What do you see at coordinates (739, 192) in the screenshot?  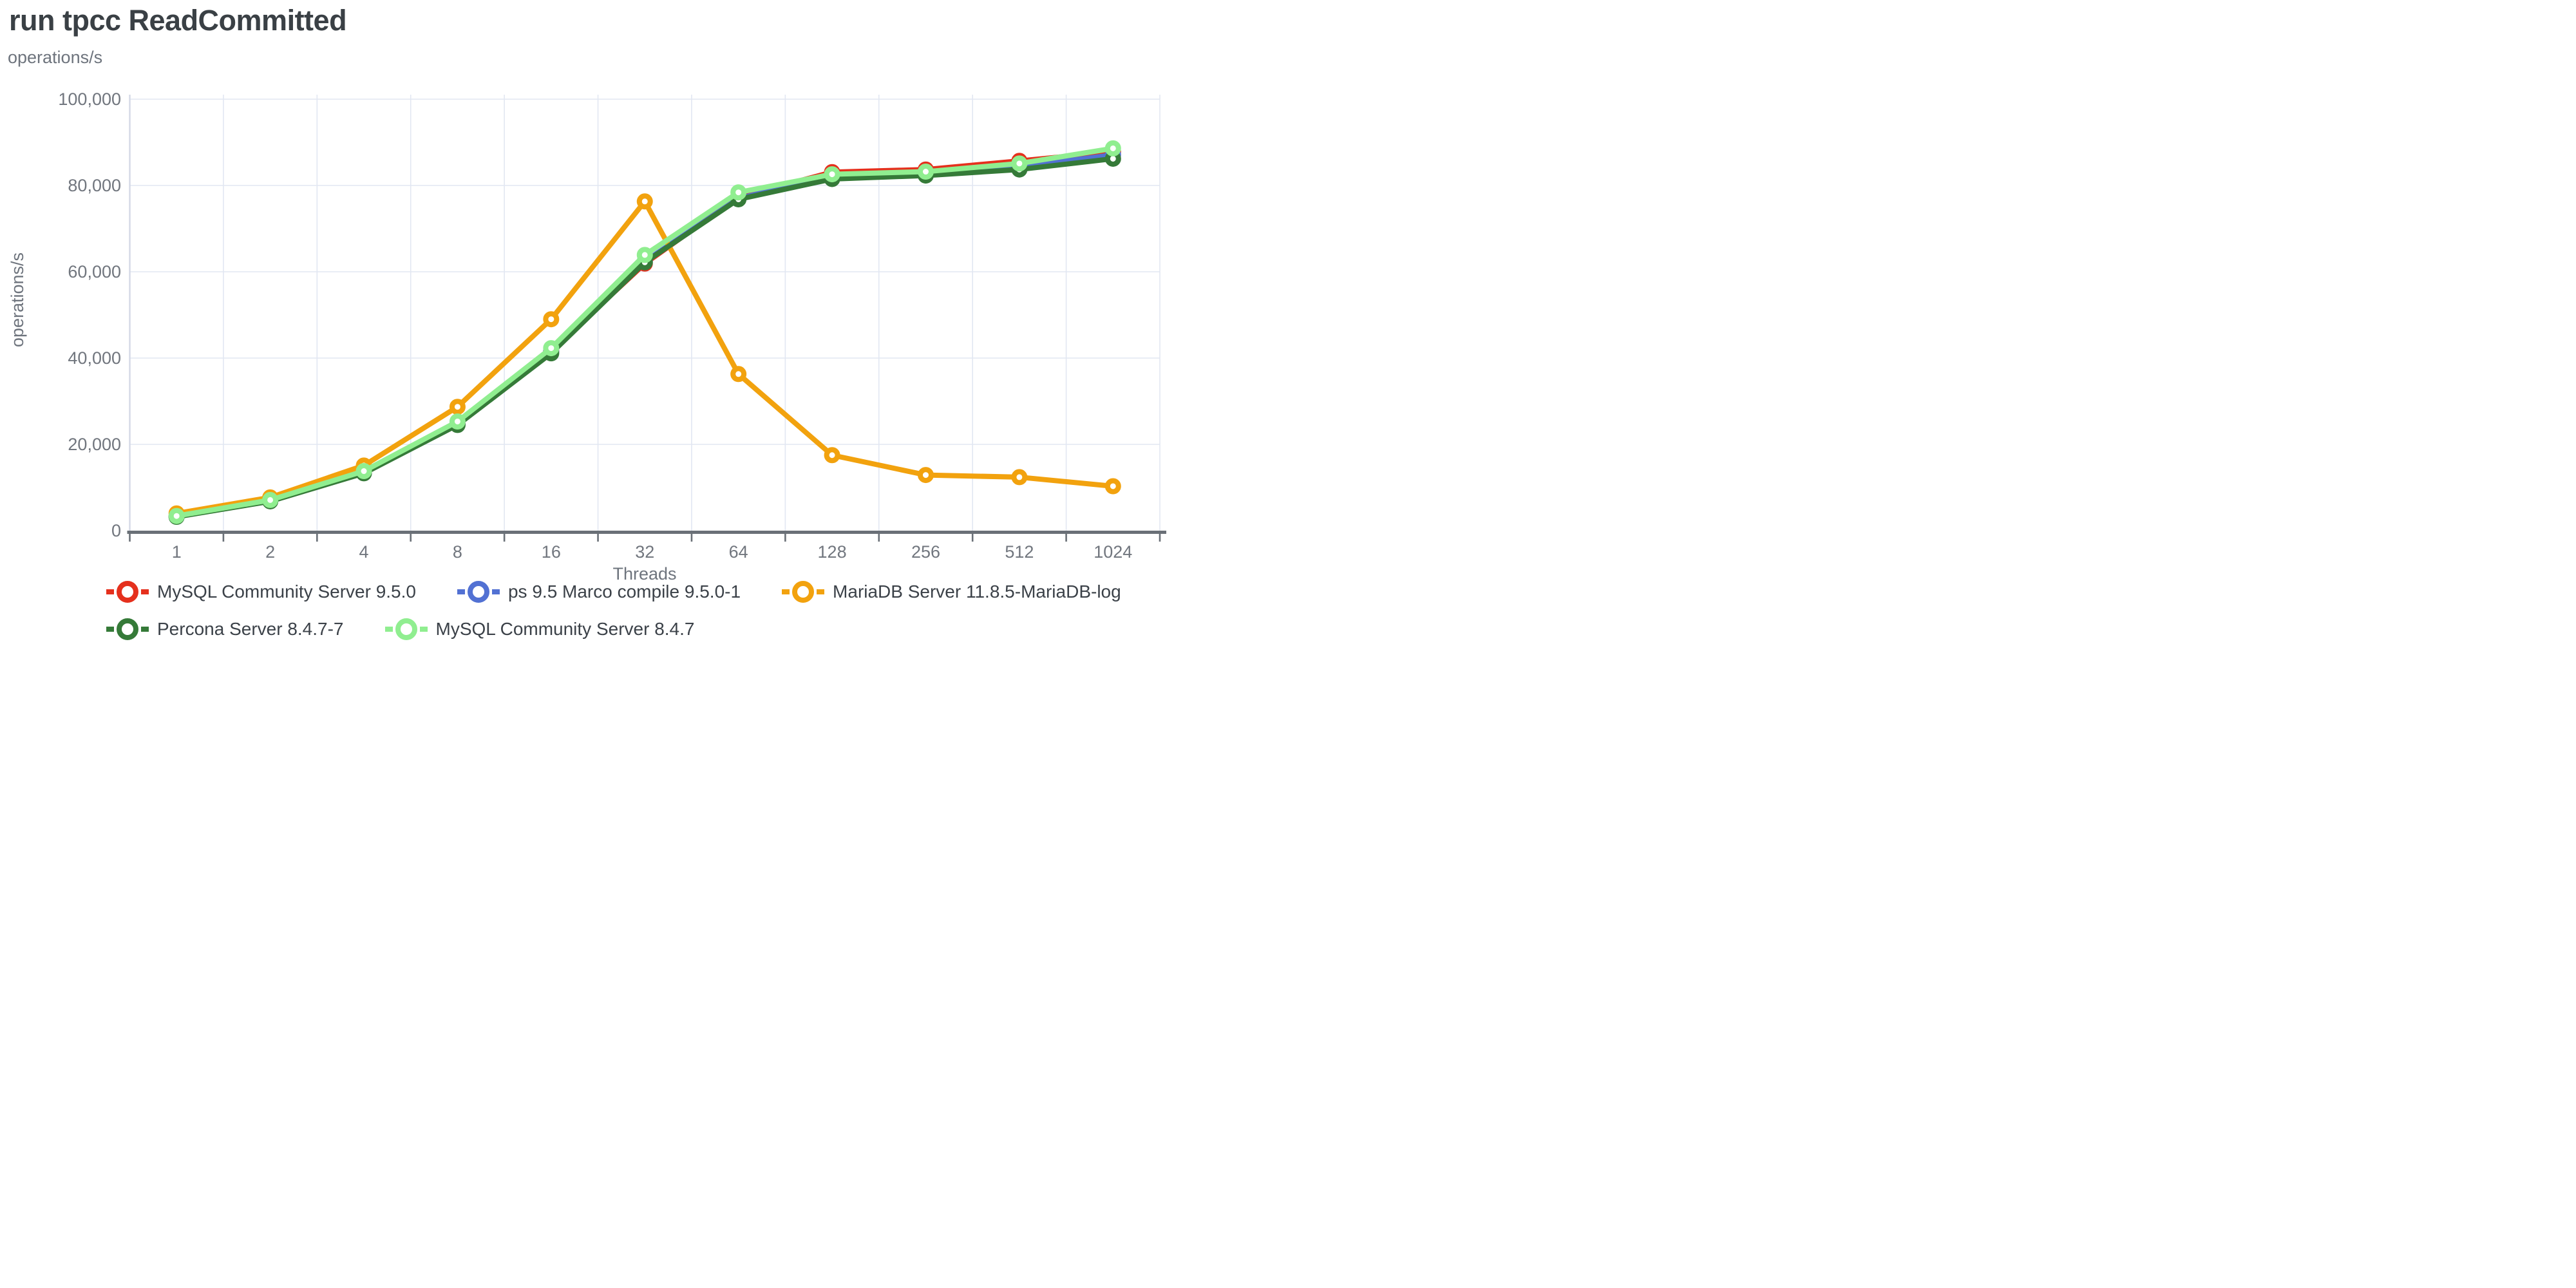 I see `data-point-s4-x64` at bounding box center [739, 192].